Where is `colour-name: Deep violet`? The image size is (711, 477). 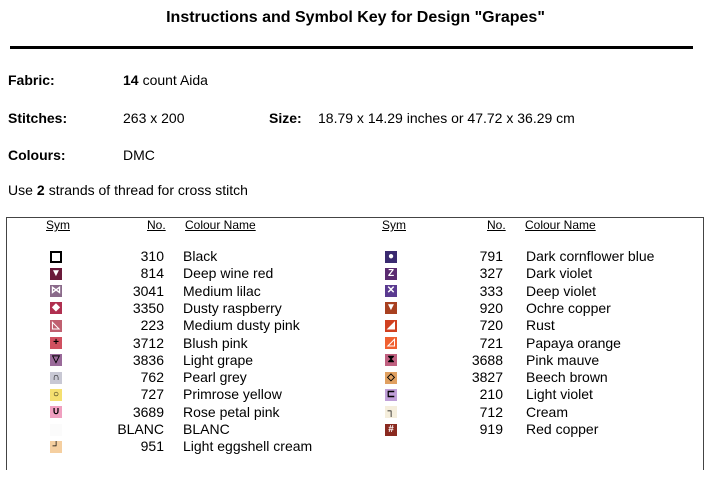
colour-name: Deep violet is located at coordinates (561, 290).